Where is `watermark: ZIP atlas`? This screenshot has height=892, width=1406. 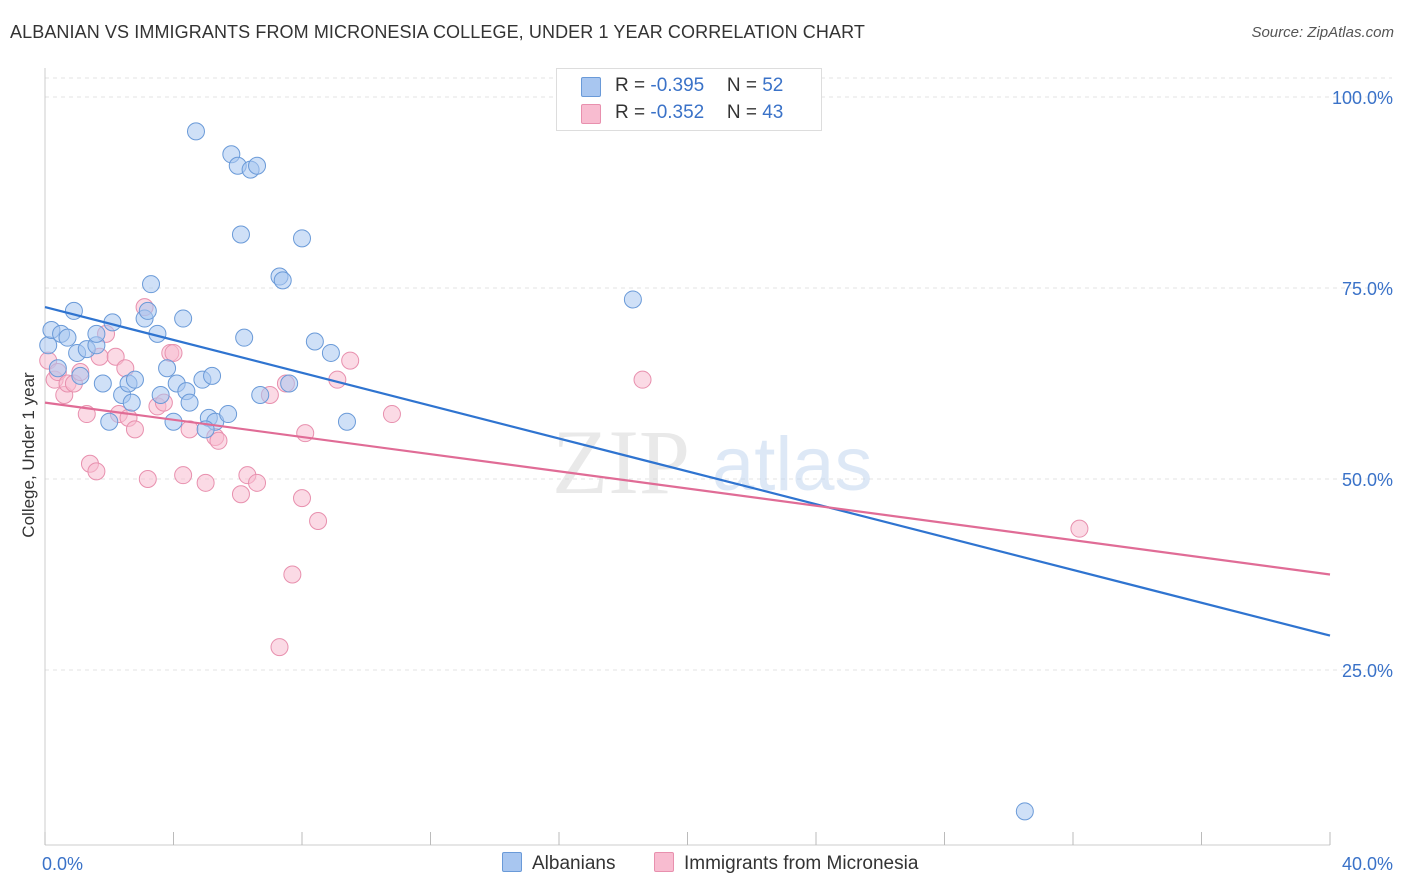 watermark: ZIP atlas is located at coordinates (712, 462).